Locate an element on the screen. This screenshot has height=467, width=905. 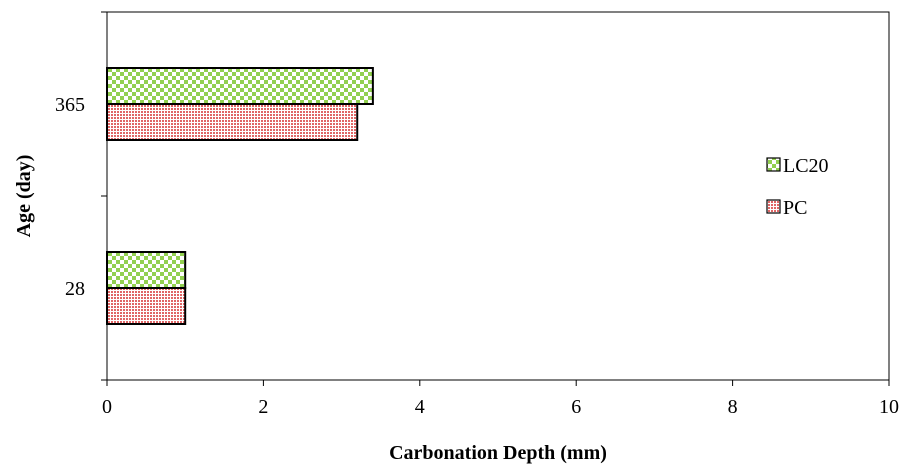
legend-label-pc: PC is located at coordinates (795, 208).